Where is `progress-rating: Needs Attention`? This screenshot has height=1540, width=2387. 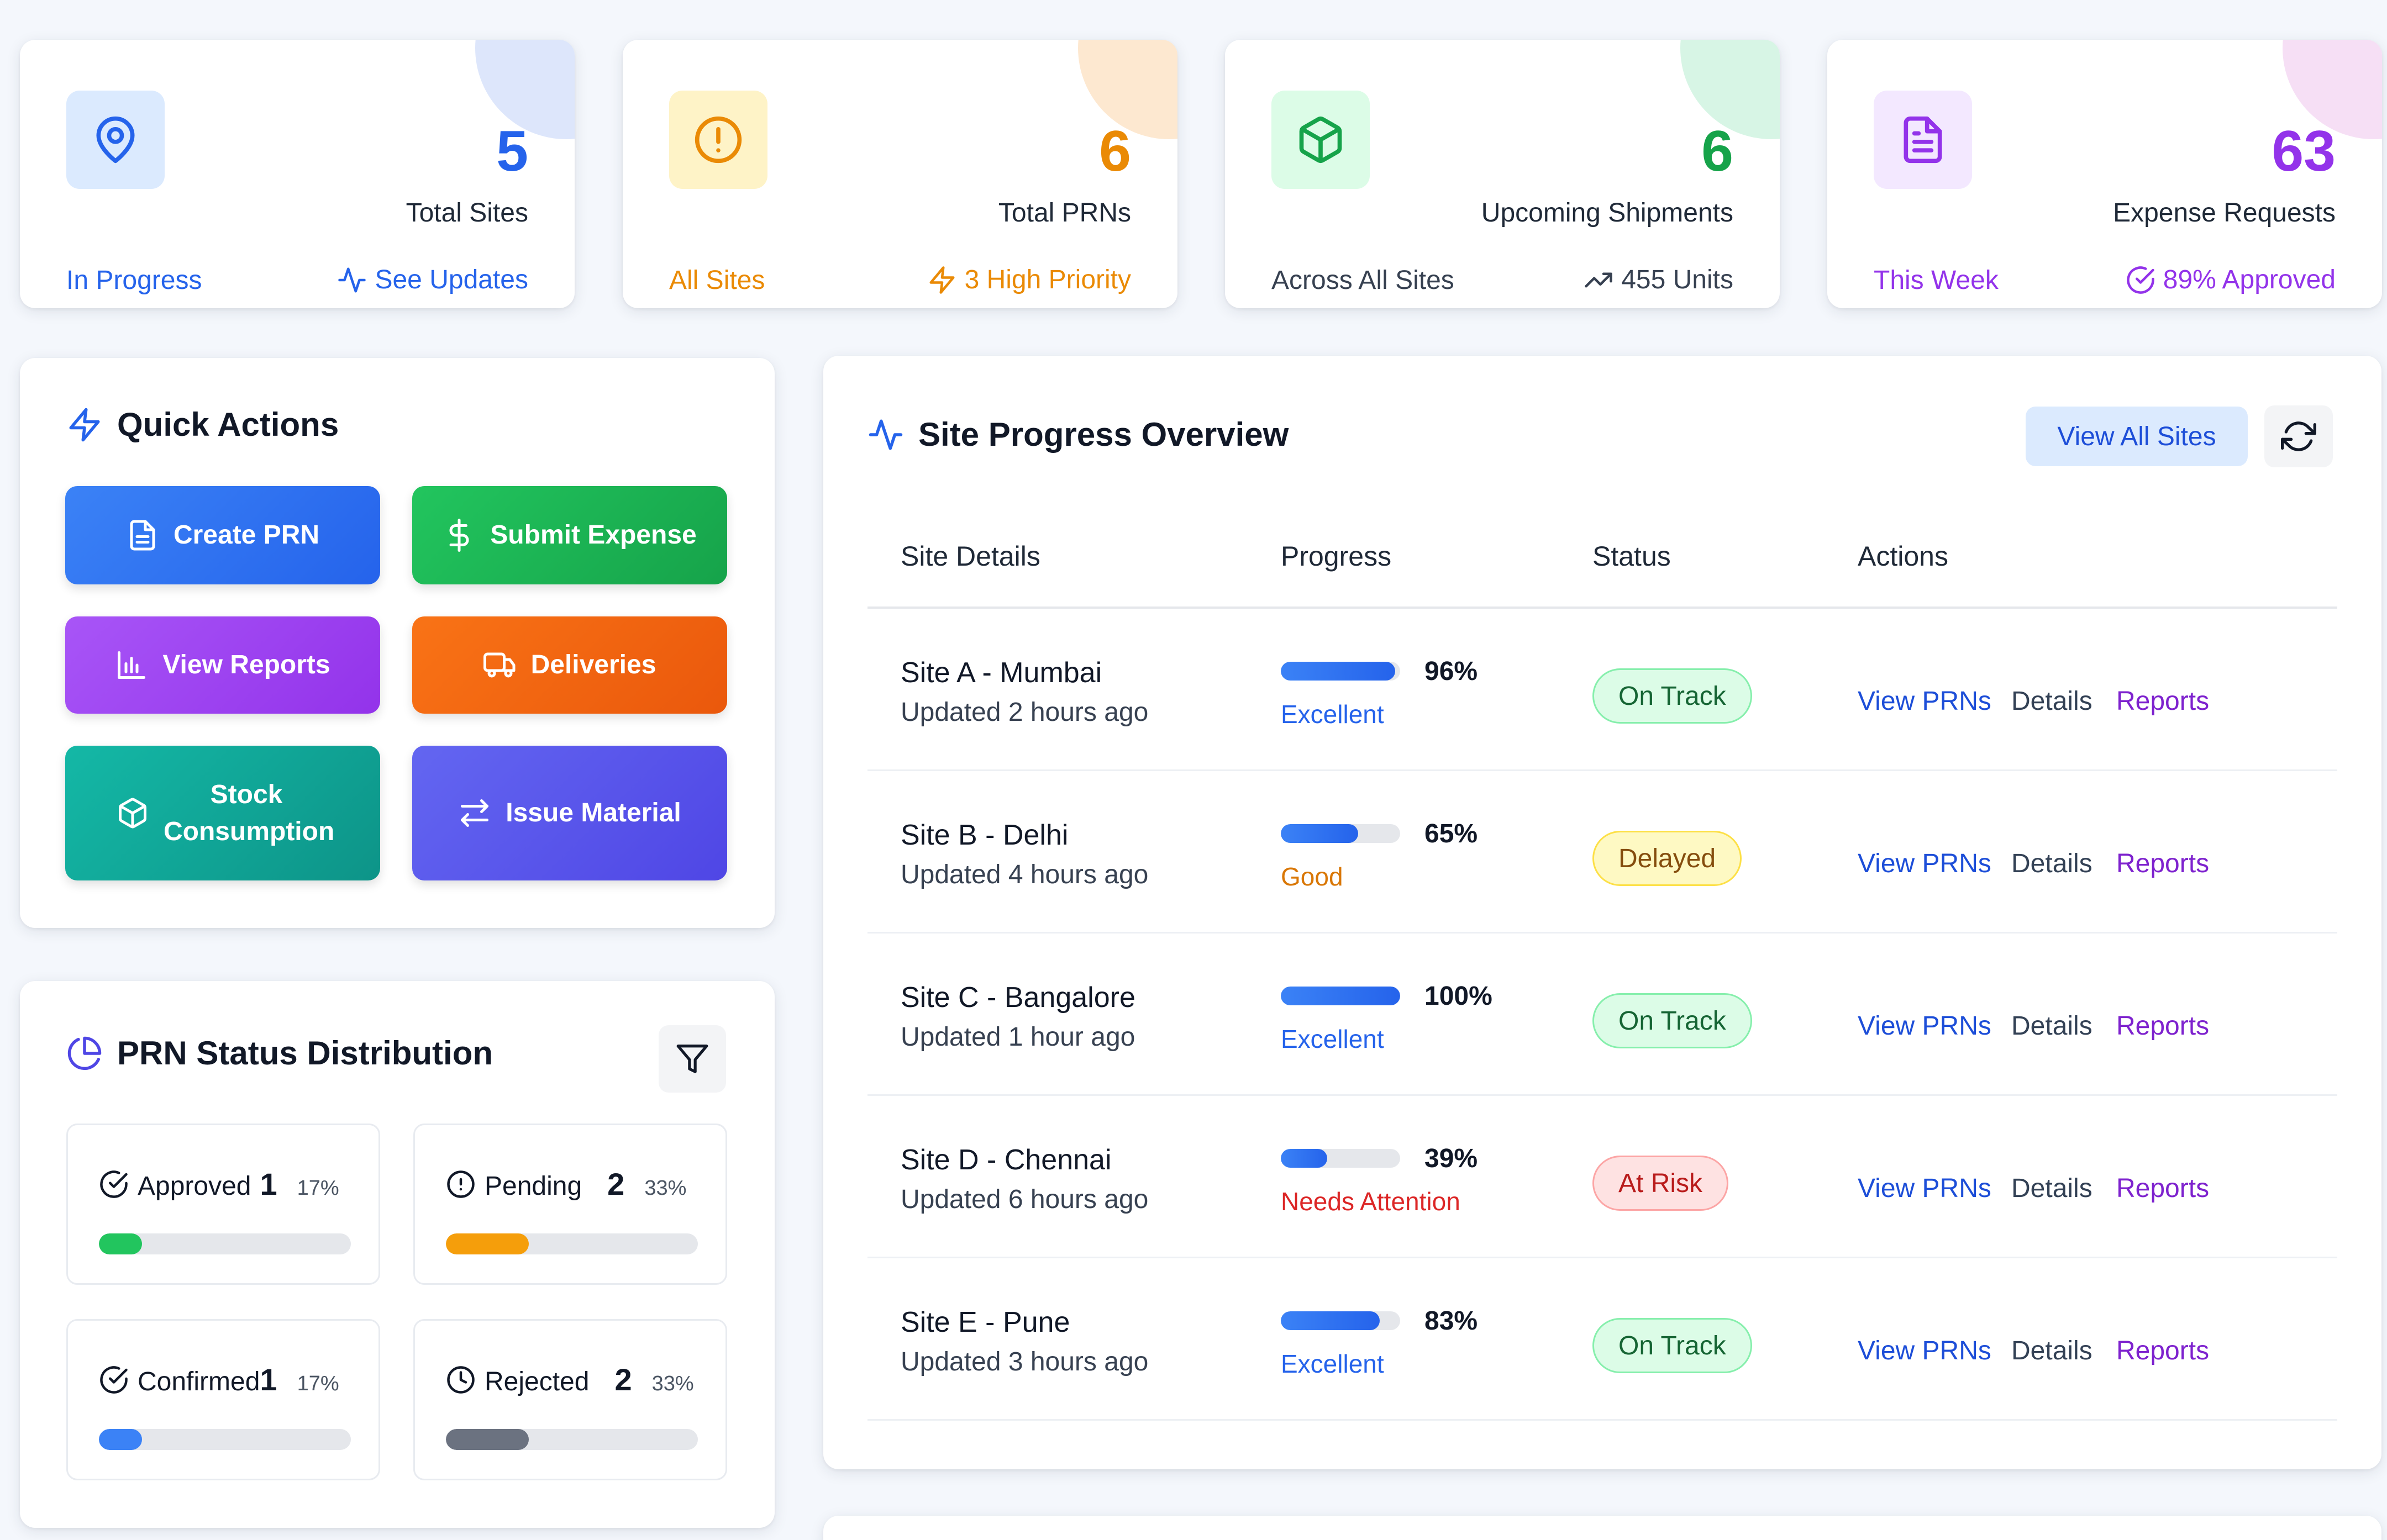
progress-rating: Needs Attention is located at coordinates (1370, 1201).